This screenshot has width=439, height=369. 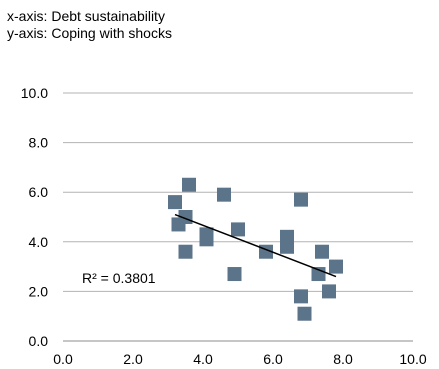 I want to click on x-tick-labels: 0.0 2.0 4.0 6.0 8.0 10.0, so click(x=240, y=359).